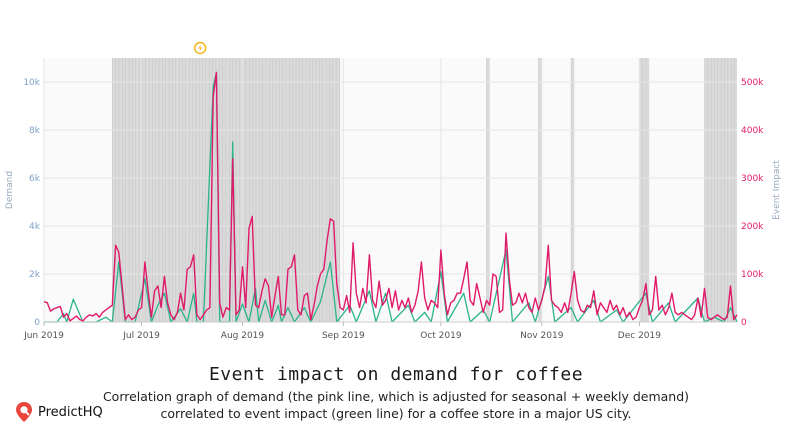 The width and height of the screenshot is (792, 446). Describe the element at coordinates (744, 323) in the screenshot. I see `y2-tick-label: 0` at that location.